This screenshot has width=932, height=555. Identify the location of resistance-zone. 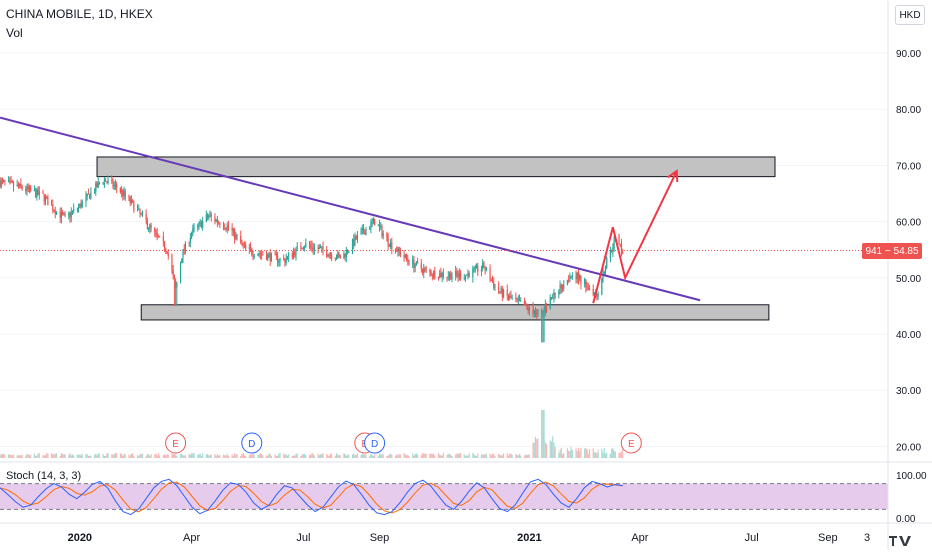
(436, 167).